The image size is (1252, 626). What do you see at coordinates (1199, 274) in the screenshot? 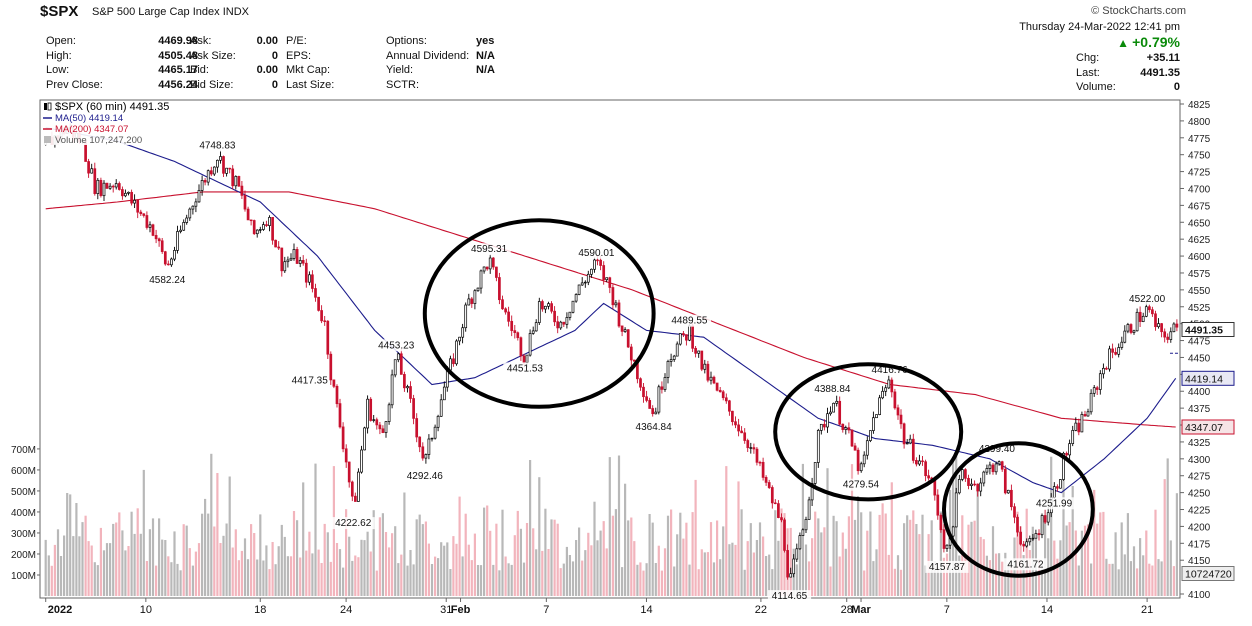
I see `price-tick-label: 4575` at bounding box center [1199, 274].